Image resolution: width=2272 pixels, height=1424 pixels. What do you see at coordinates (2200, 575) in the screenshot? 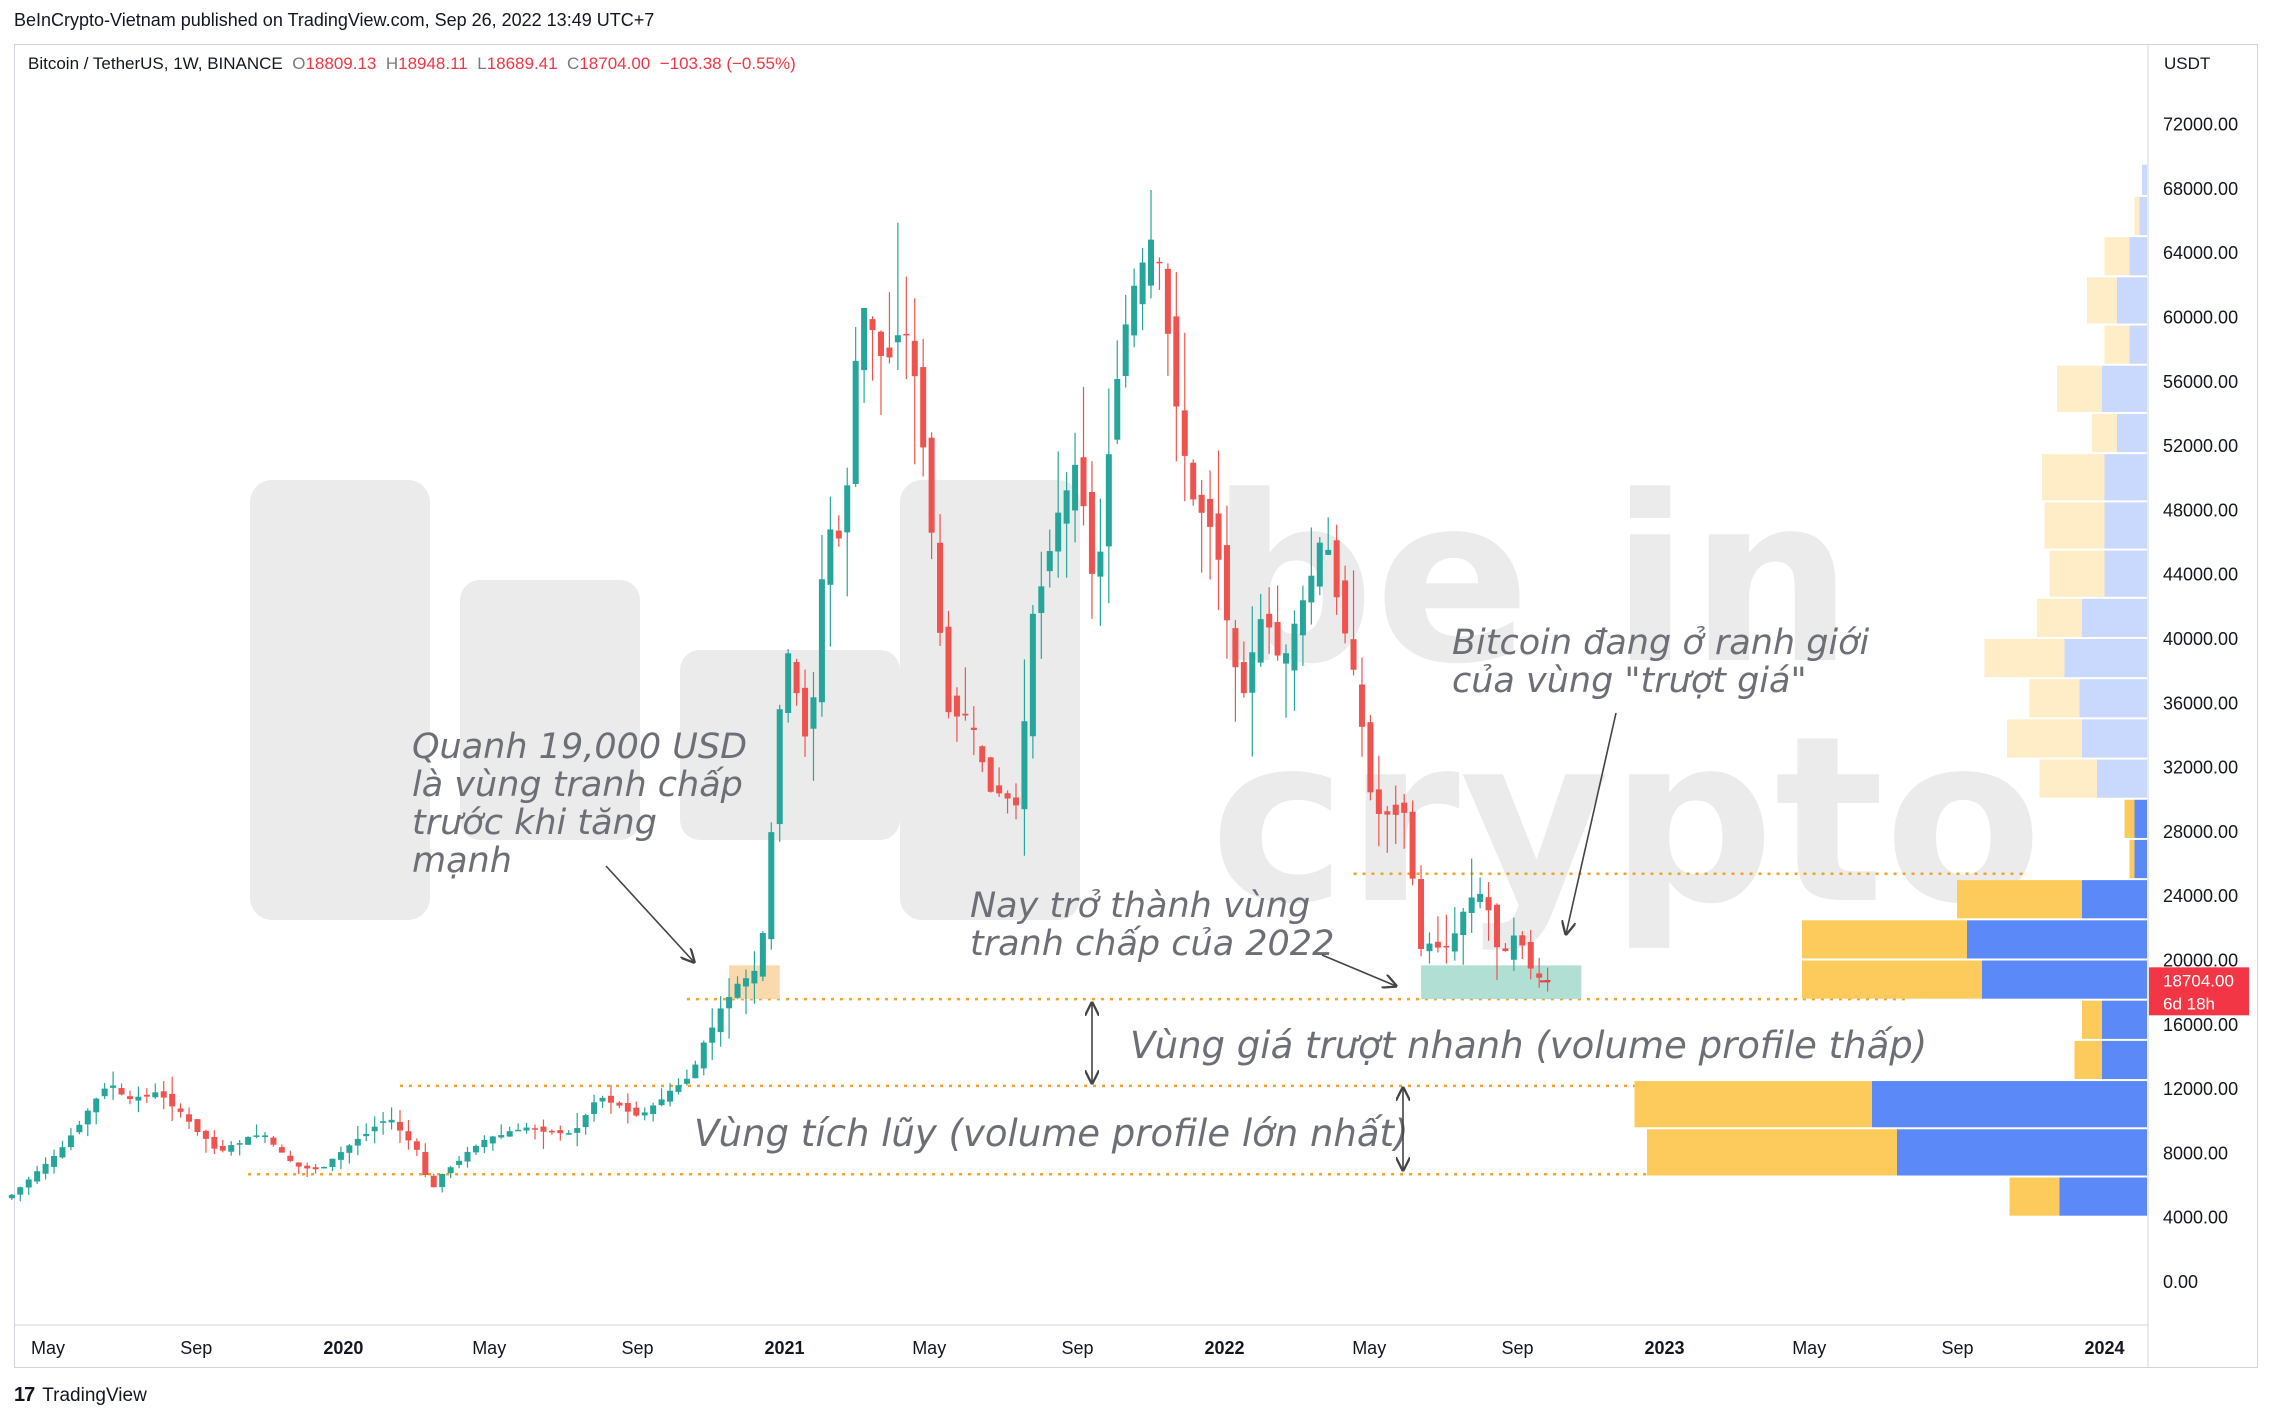
I see `y-tick-7: 44000.00` at bounding box center [2200, 575].